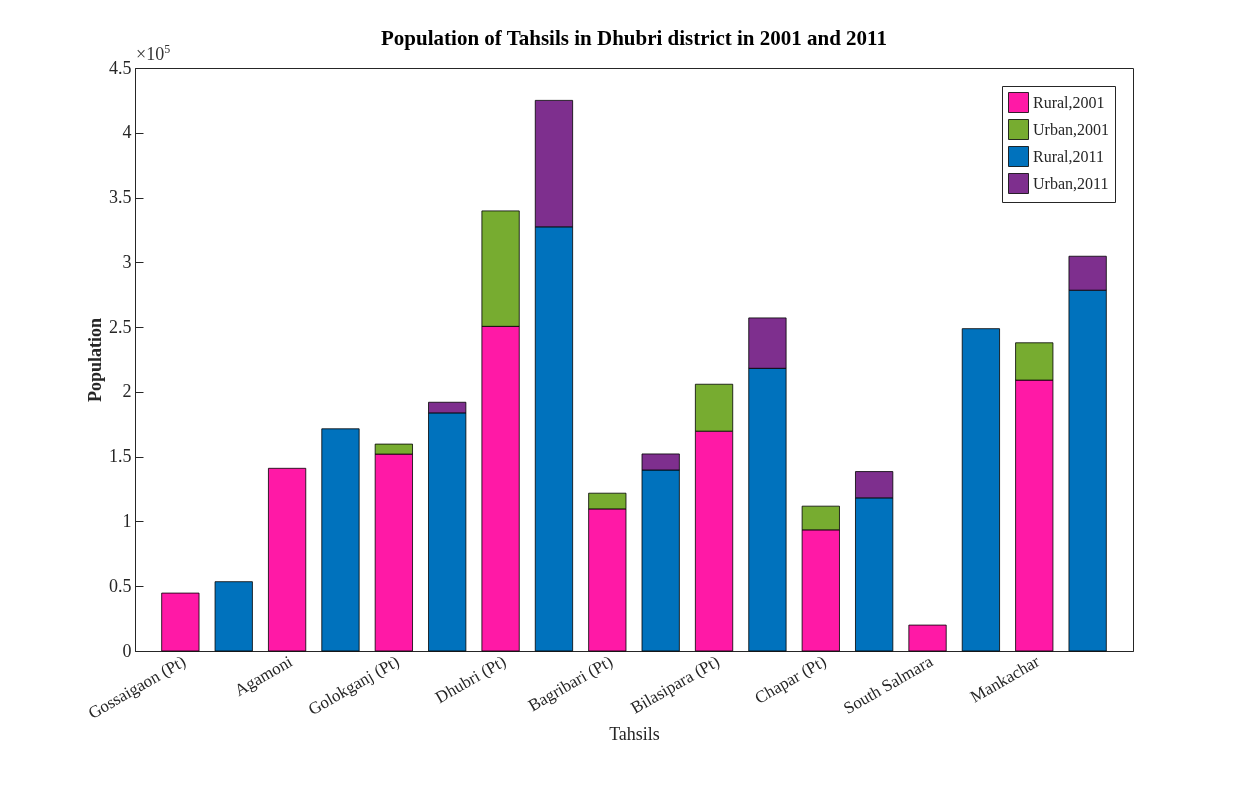  I want to click on y-tick-label: 2, so click(127, 391).